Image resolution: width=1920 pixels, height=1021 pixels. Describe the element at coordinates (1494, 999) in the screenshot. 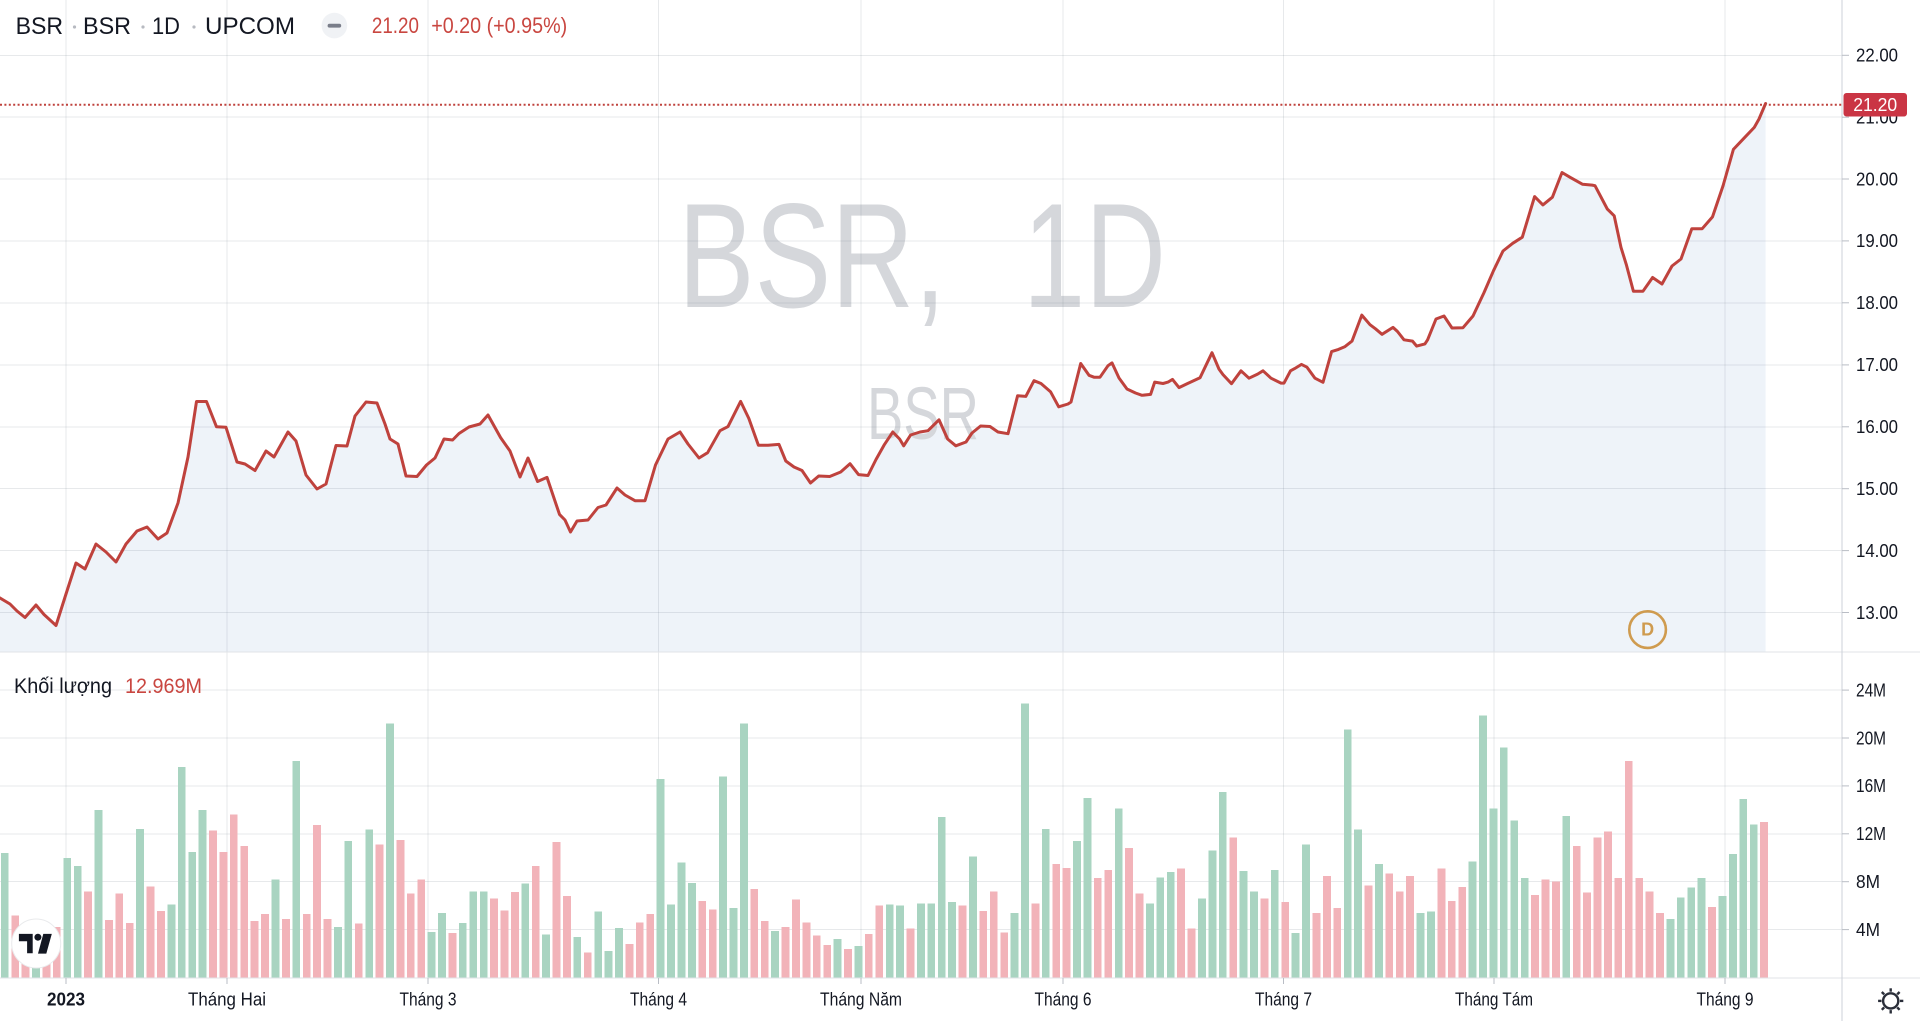

I see `svg-text: Tháng Tám` at that location.